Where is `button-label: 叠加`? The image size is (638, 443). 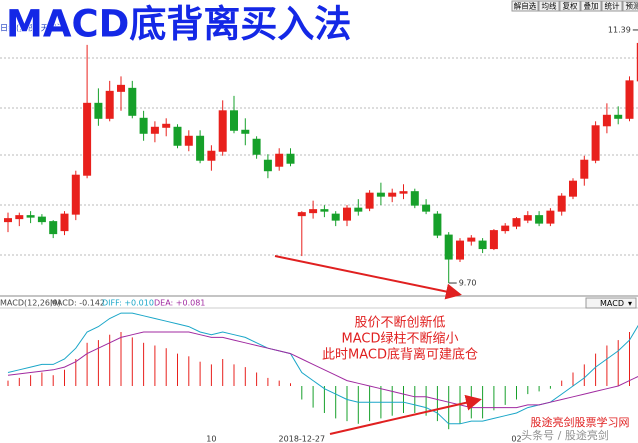 button-label: 叠加 is located at coordinates (591, 6).